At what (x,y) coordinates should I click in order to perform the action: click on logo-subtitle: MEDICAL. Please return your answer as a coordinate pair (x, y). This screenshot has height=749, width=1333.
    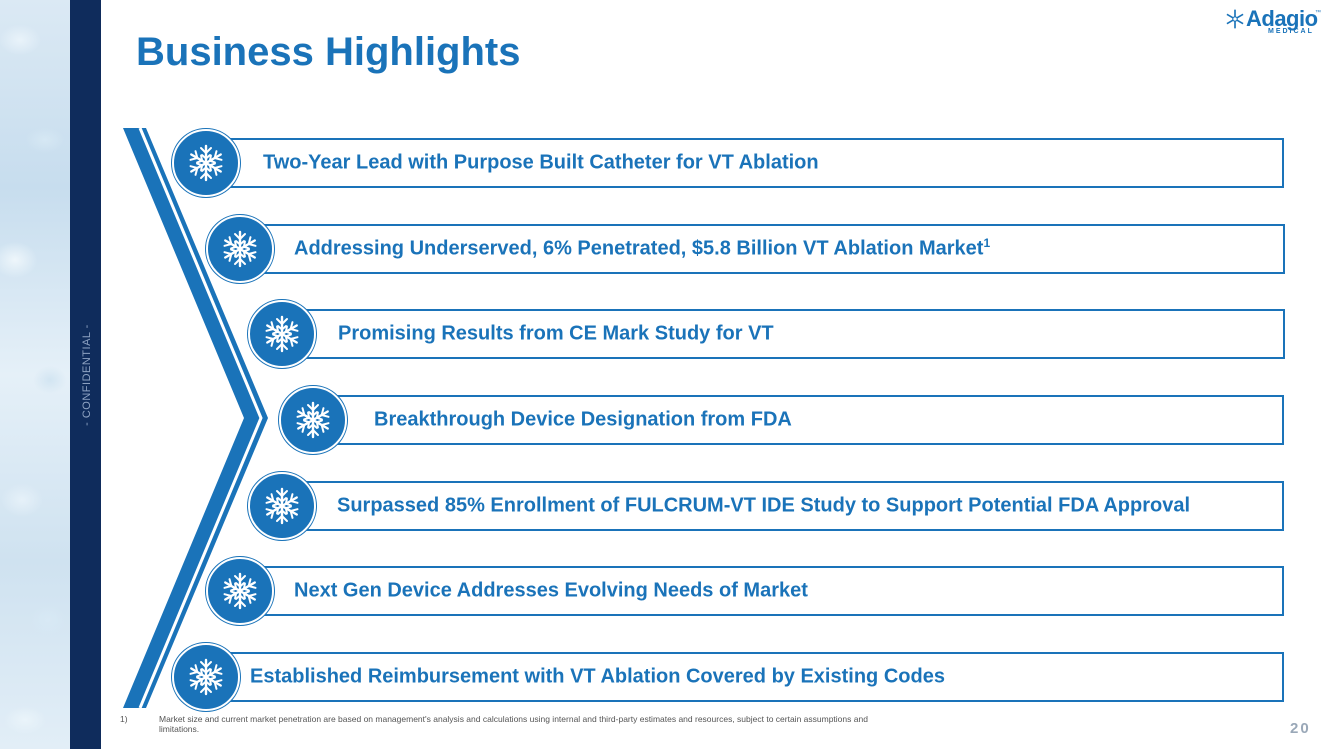
    Looking at the image, I should click on (1291, 31).